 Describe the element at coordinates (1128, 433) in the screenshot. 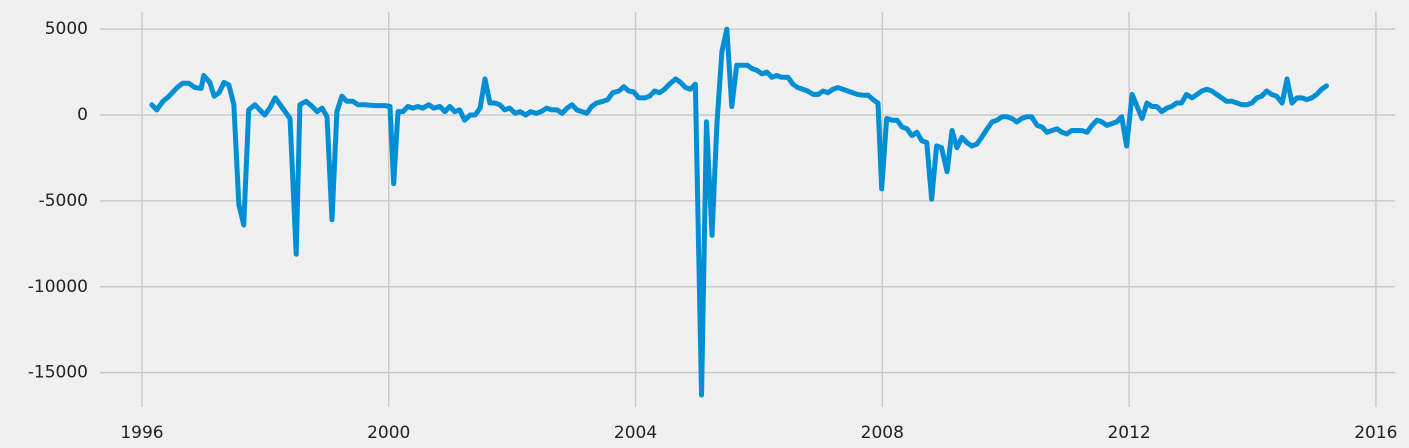

I see `x-tick-label: 2012` at that location.